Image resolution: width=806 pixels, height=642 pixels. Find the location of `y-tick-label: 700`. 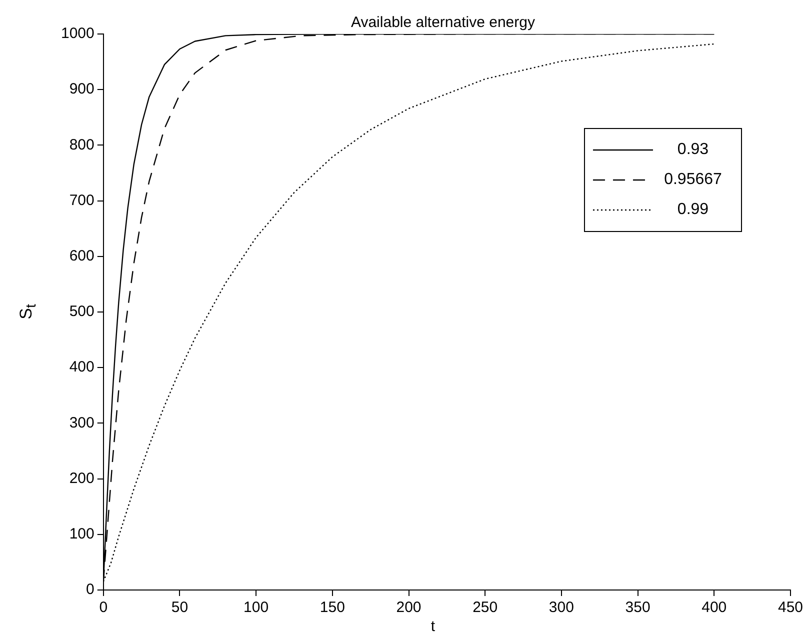

y-tick-label: 700 is located at coordinates (81, 200).